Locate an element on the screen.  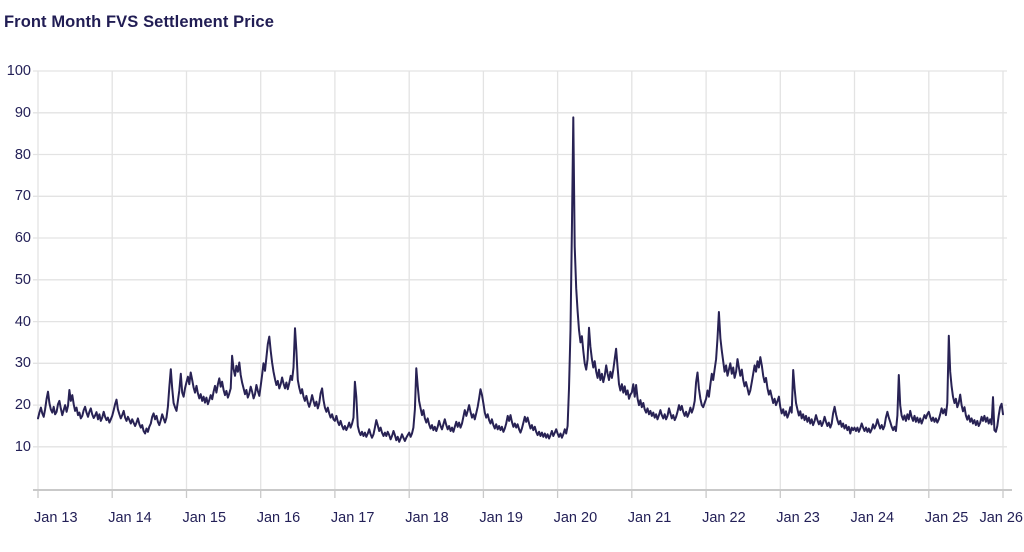
x-axis-tick-label: Jan 16 is located at coordinates (278, 518).